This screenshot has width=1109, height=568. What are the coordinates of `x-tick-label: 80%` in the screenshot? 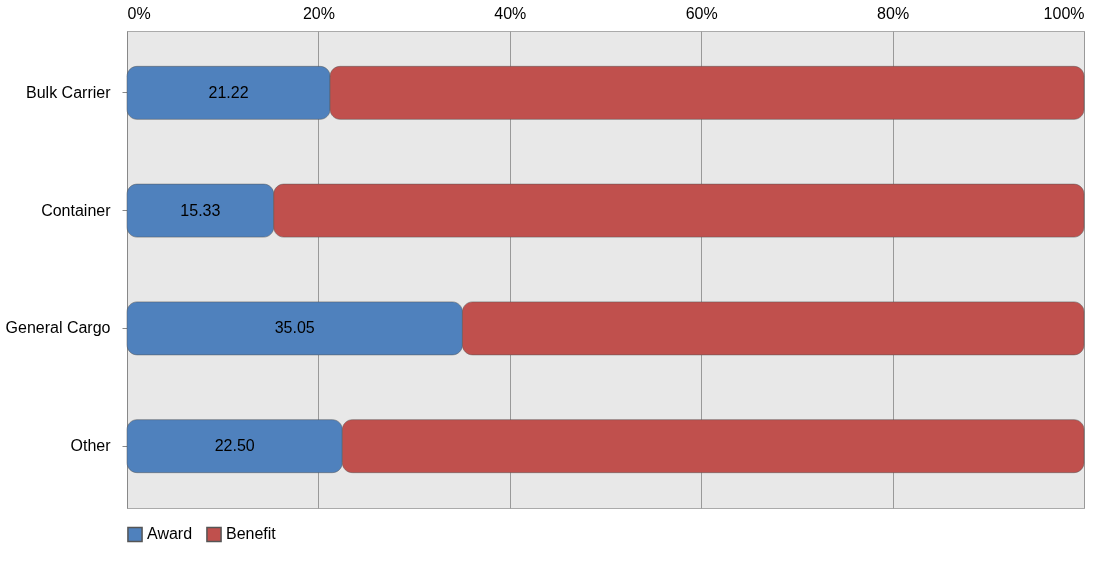 It's located at (893, 13).